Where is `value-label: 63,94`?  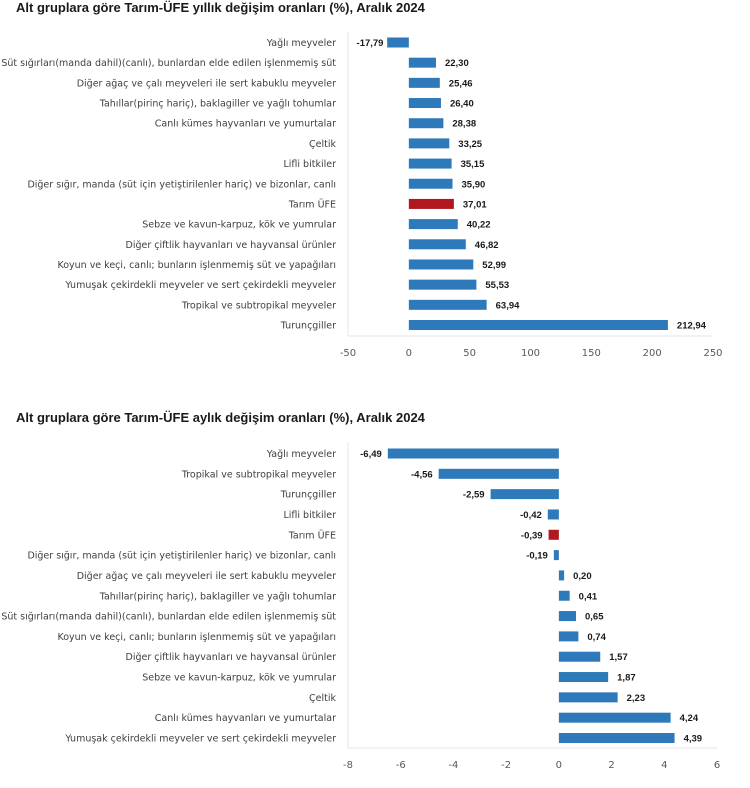 value-label: 63,94 is located at coordinates (508, 305).